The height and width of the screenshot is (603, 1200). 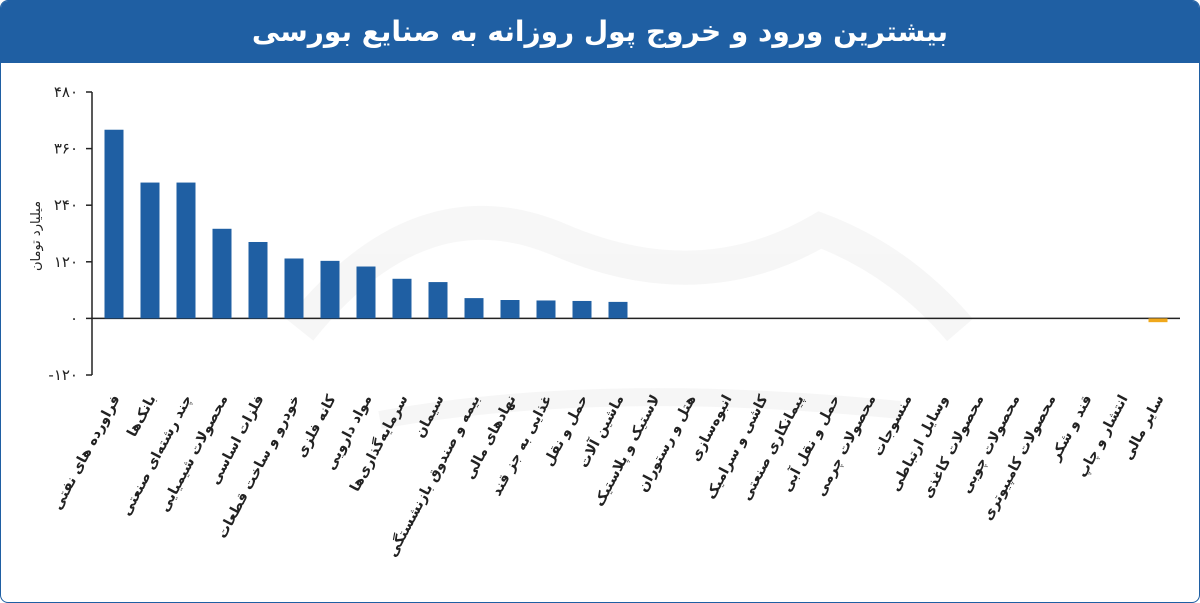 I want to click on y-tick-label: ۴۸۰, so click(x=66, y=92).